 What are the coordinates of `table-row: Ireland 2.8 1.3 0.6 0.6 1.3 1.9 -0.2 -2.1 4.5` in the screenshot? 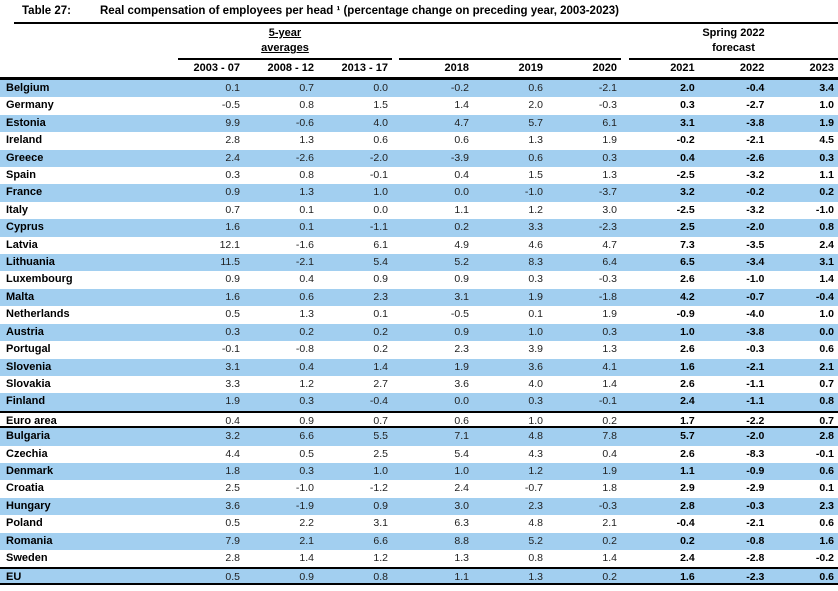 It's located at (419, 140).